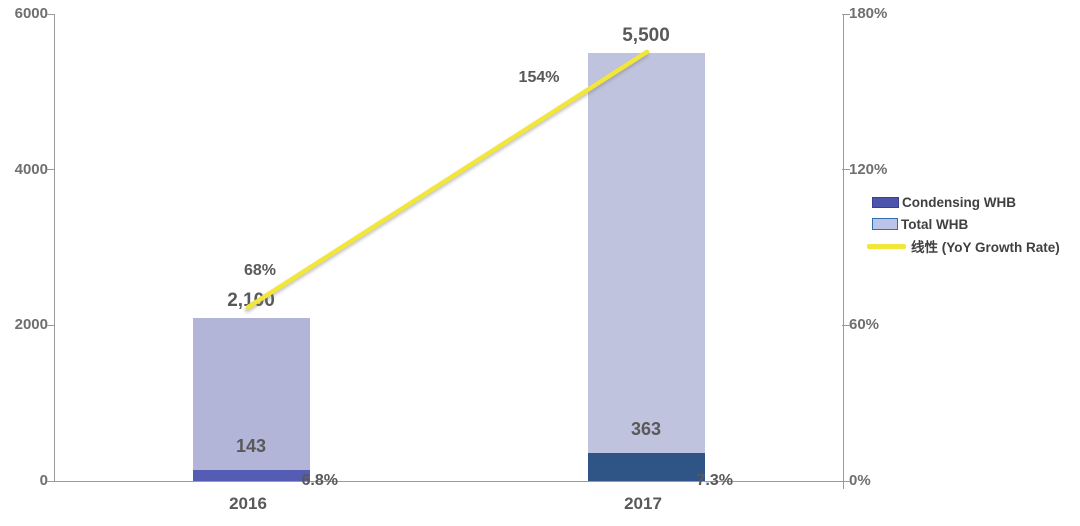  What do you see at coordinates (248, 503) in the screenshot?
I see `category-label-2016: 2016` at bounding box center [248, 503].